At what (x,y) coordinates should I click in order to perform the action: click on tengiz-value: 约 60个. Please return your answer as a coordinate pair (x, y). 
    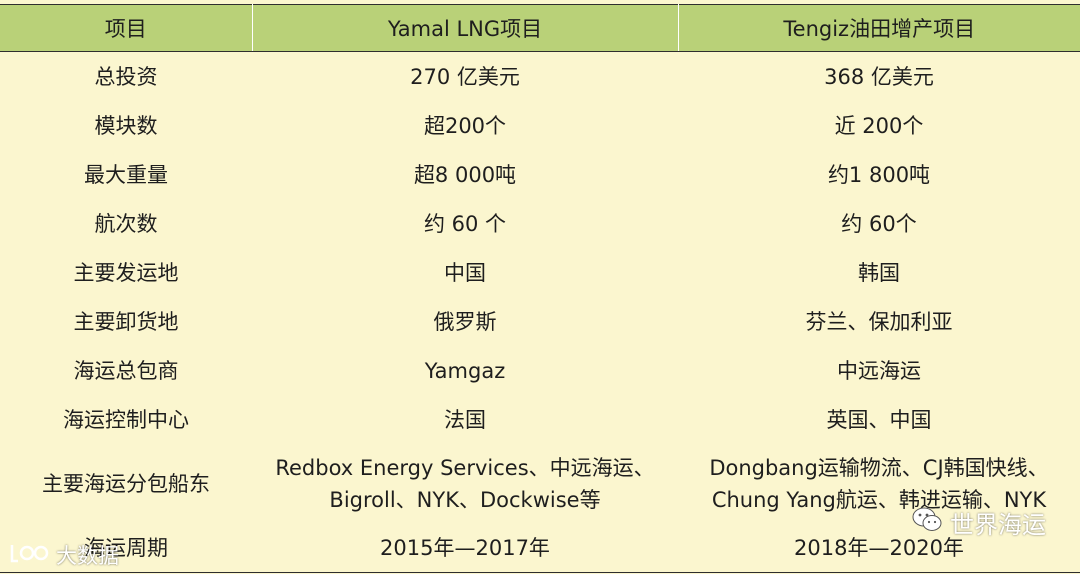
    Looking at the image, I should click on (879, 223).